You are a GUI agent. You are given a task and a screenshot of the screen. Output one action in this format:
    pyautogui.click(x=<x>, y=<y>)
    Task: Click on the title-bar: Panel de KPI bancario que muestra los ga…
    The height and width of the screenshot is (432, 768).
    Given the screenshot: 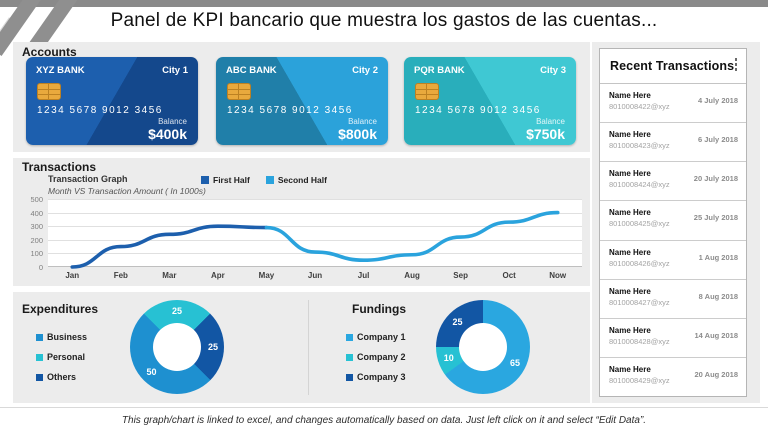 What is the action you would take?
    pyautogui.click(x=384, y=22)
    